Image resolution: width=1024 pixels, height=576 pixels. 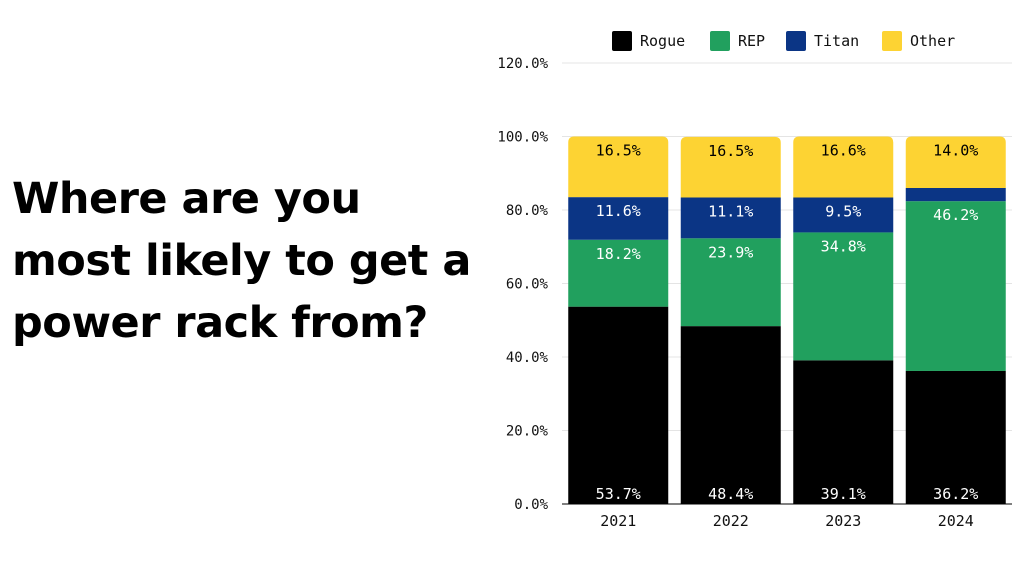 What do you see at coordinates (843, 167) in the screenshot?
I see `bar-other-2023` at bounding box center [843, 167].